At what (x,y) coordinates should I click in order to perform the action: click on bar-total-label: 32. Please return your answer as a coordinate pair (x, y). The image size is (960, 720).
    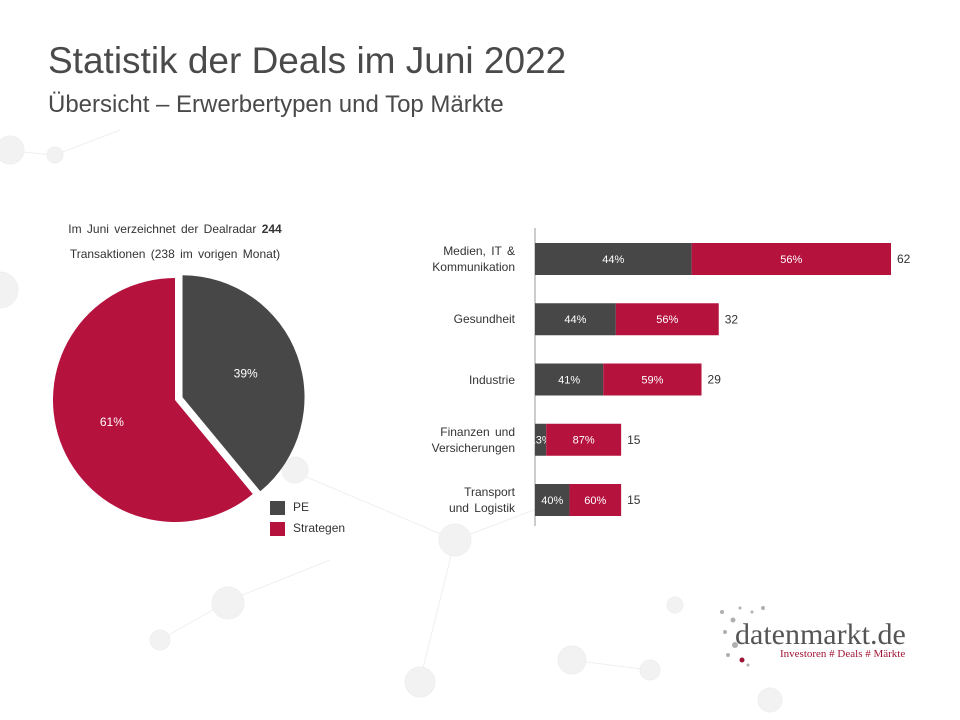
    Looking at the image, I should click on (732, 319).